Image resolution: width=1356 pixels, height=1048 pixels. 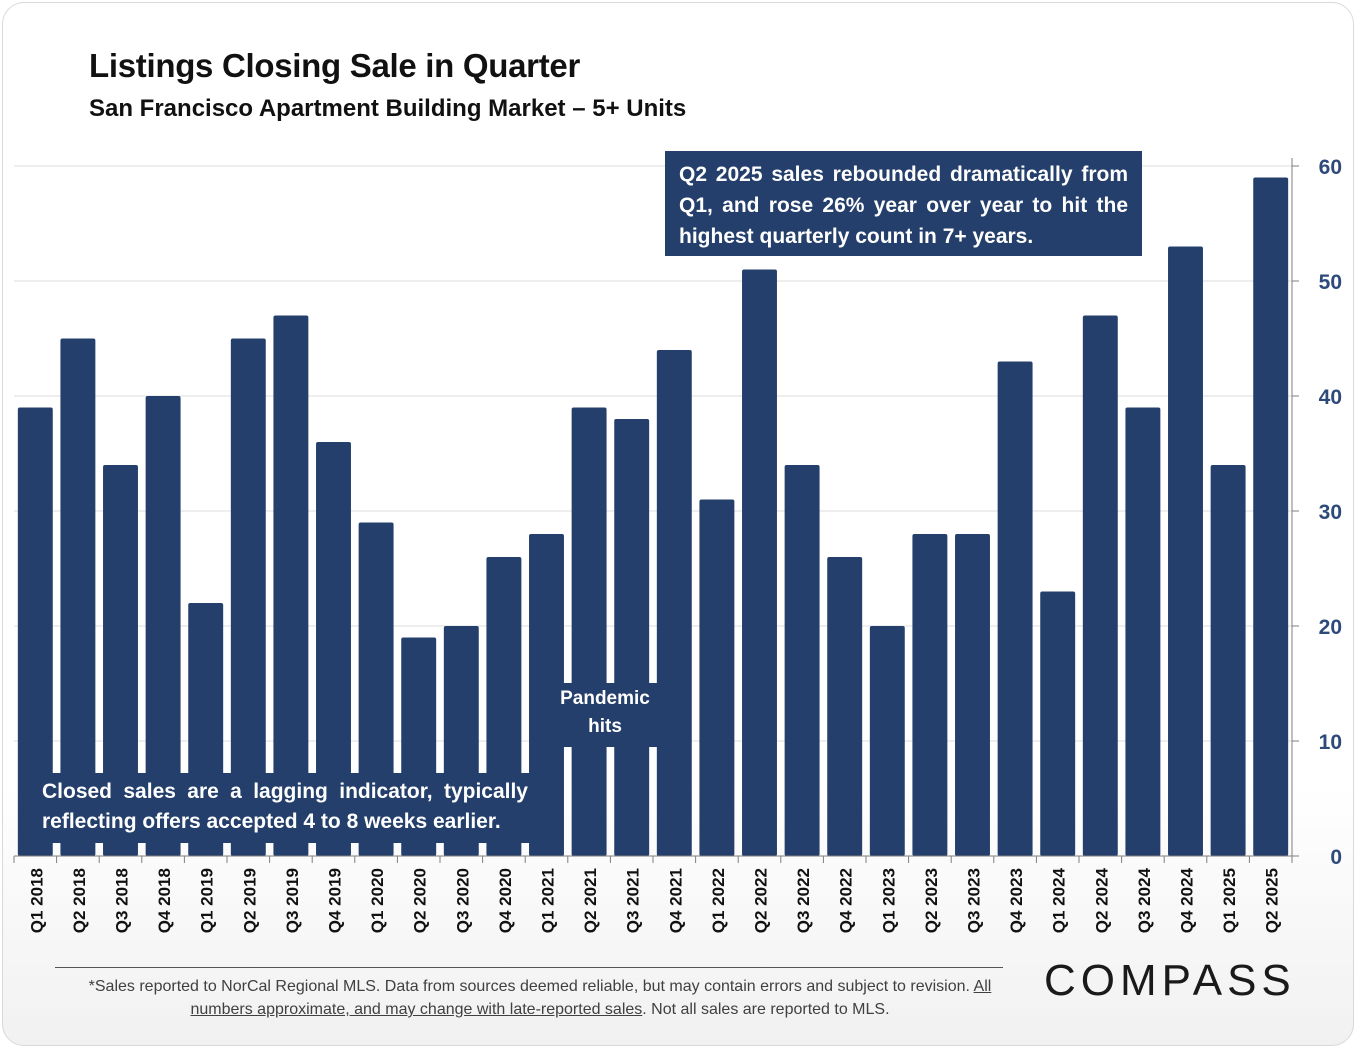 What do you see at coordinates (36, 900) in the screenshot?
I see `x-tick-label: Q1 2018` at bounding box center [36, 900].